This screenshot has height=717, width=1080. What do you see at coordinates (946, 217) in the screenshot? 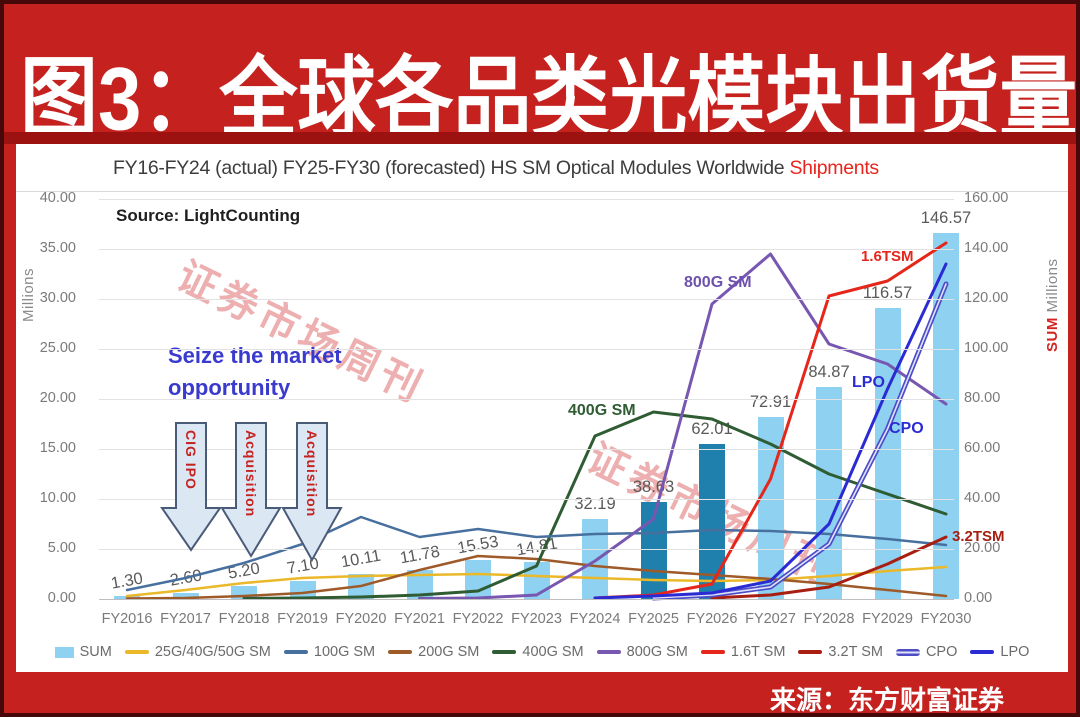
I see `sum-value-label: 146.57` at bounding box center [946, 217].